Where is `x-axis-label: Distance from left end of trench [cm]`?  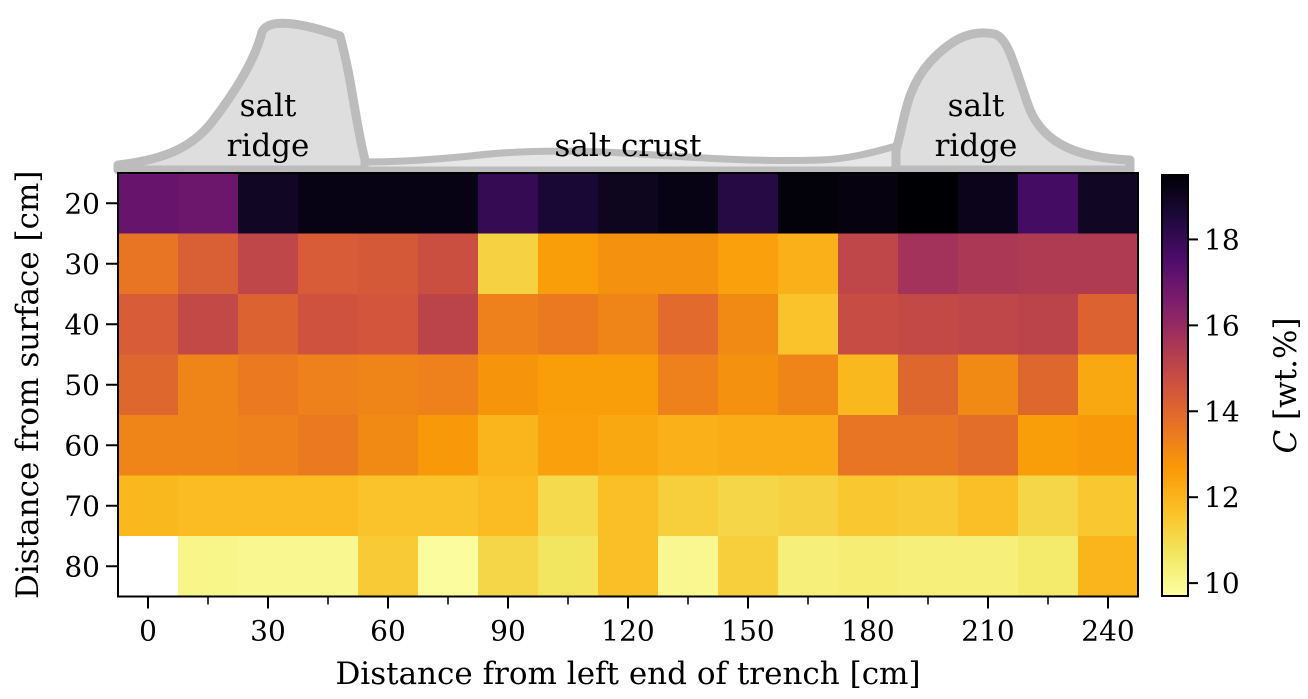 x-axis-label: Distance from left end of trench [cm] is located at coordinates (627, 674).